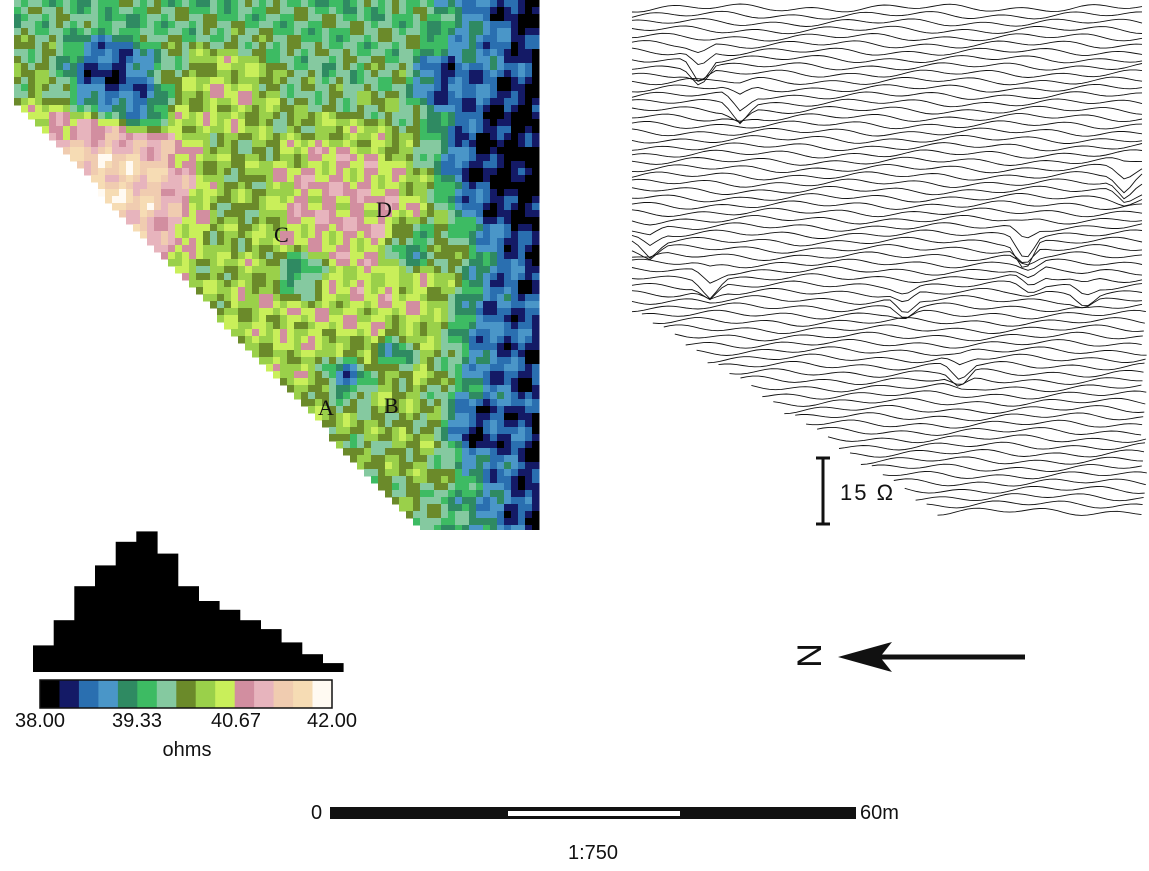  What do you see at coordinates (823, 491) in the screenshot?
I see `scale-bar-vertical-icon` at bounding box center [823, 491].